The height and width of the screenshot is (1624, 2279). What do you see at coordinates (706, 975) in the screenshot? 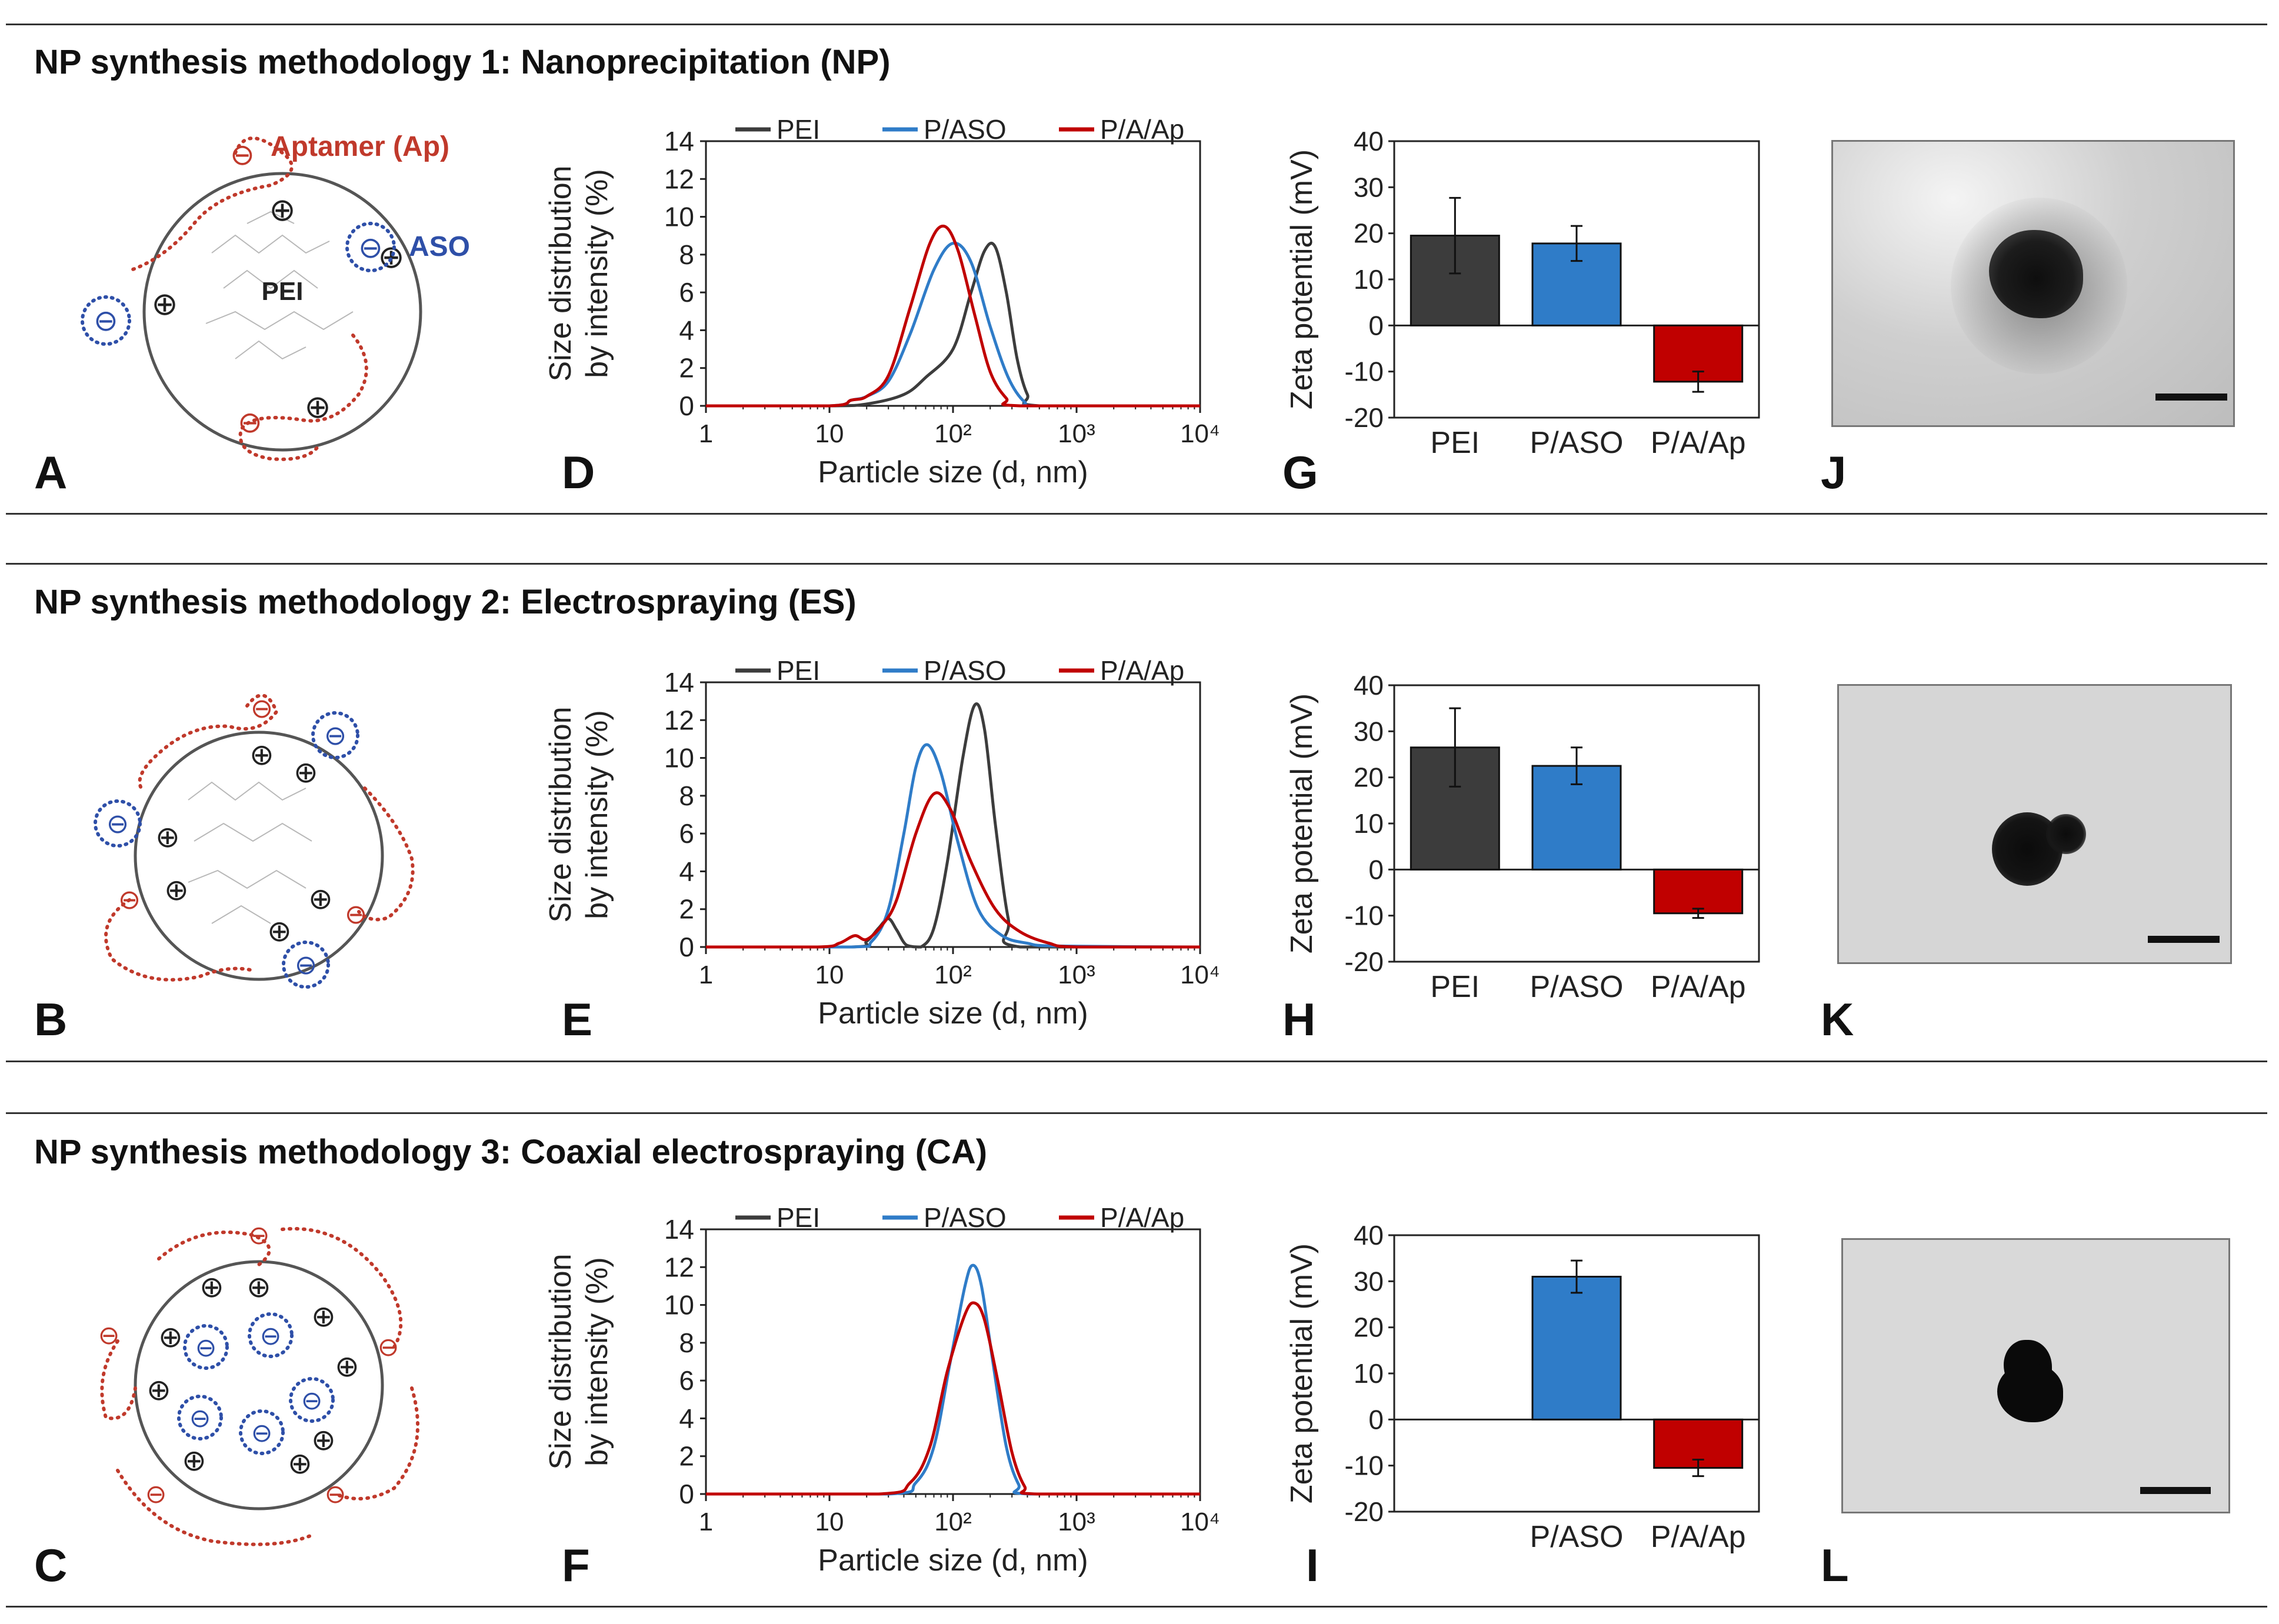
I see `x-tick-label: 1` at bounding box center [706, 975].